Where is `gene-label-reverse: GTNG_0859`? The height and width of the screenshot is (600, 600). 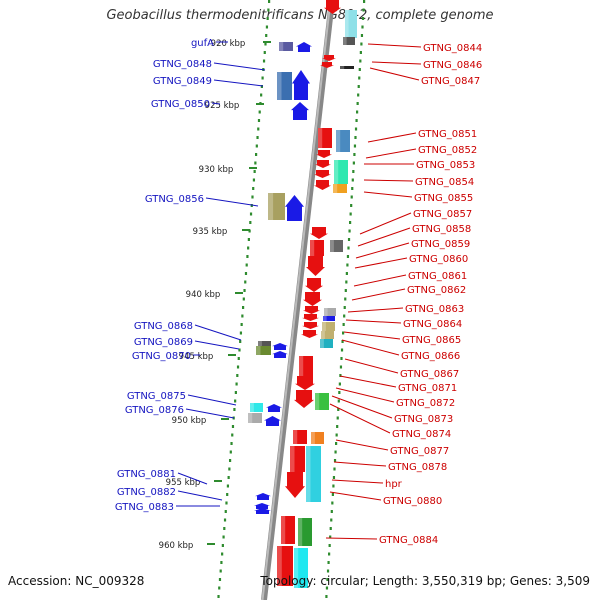
gene-label-reverse: GTNG_0859 is located at coordinates (440, 244).